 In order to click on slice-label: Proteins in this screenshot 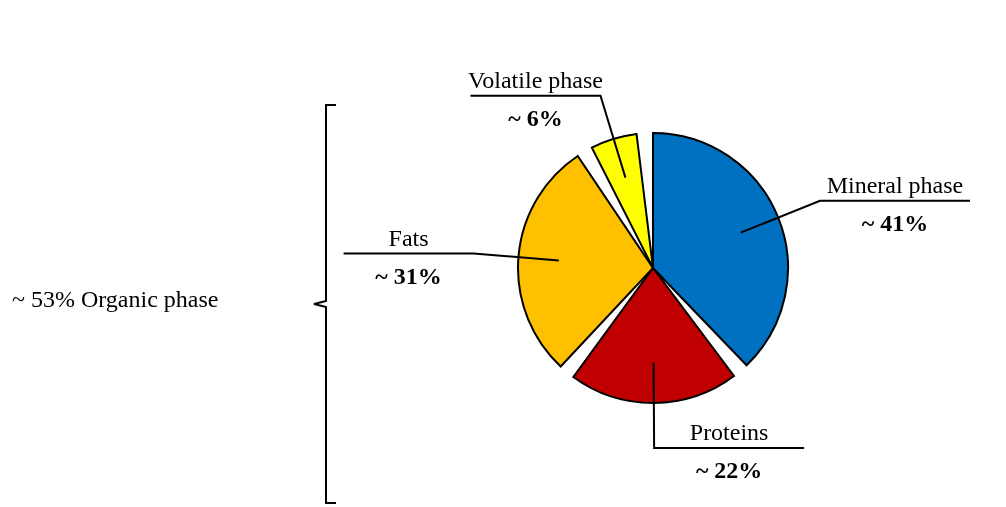, I will do `click(729, 432)`.